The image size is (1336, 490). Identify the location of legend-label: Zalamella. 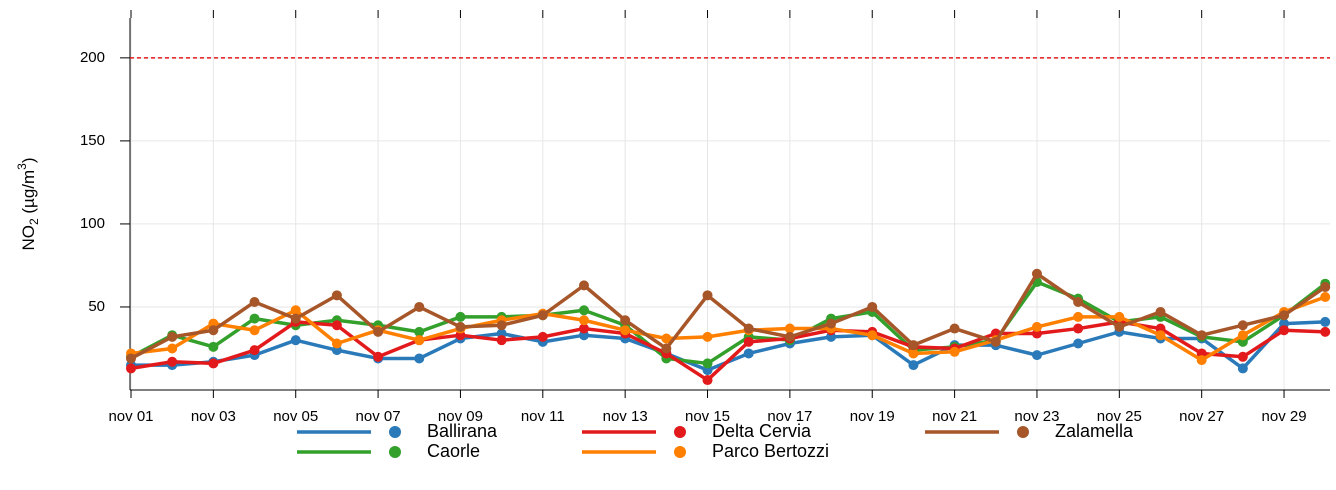
(1094, 431).